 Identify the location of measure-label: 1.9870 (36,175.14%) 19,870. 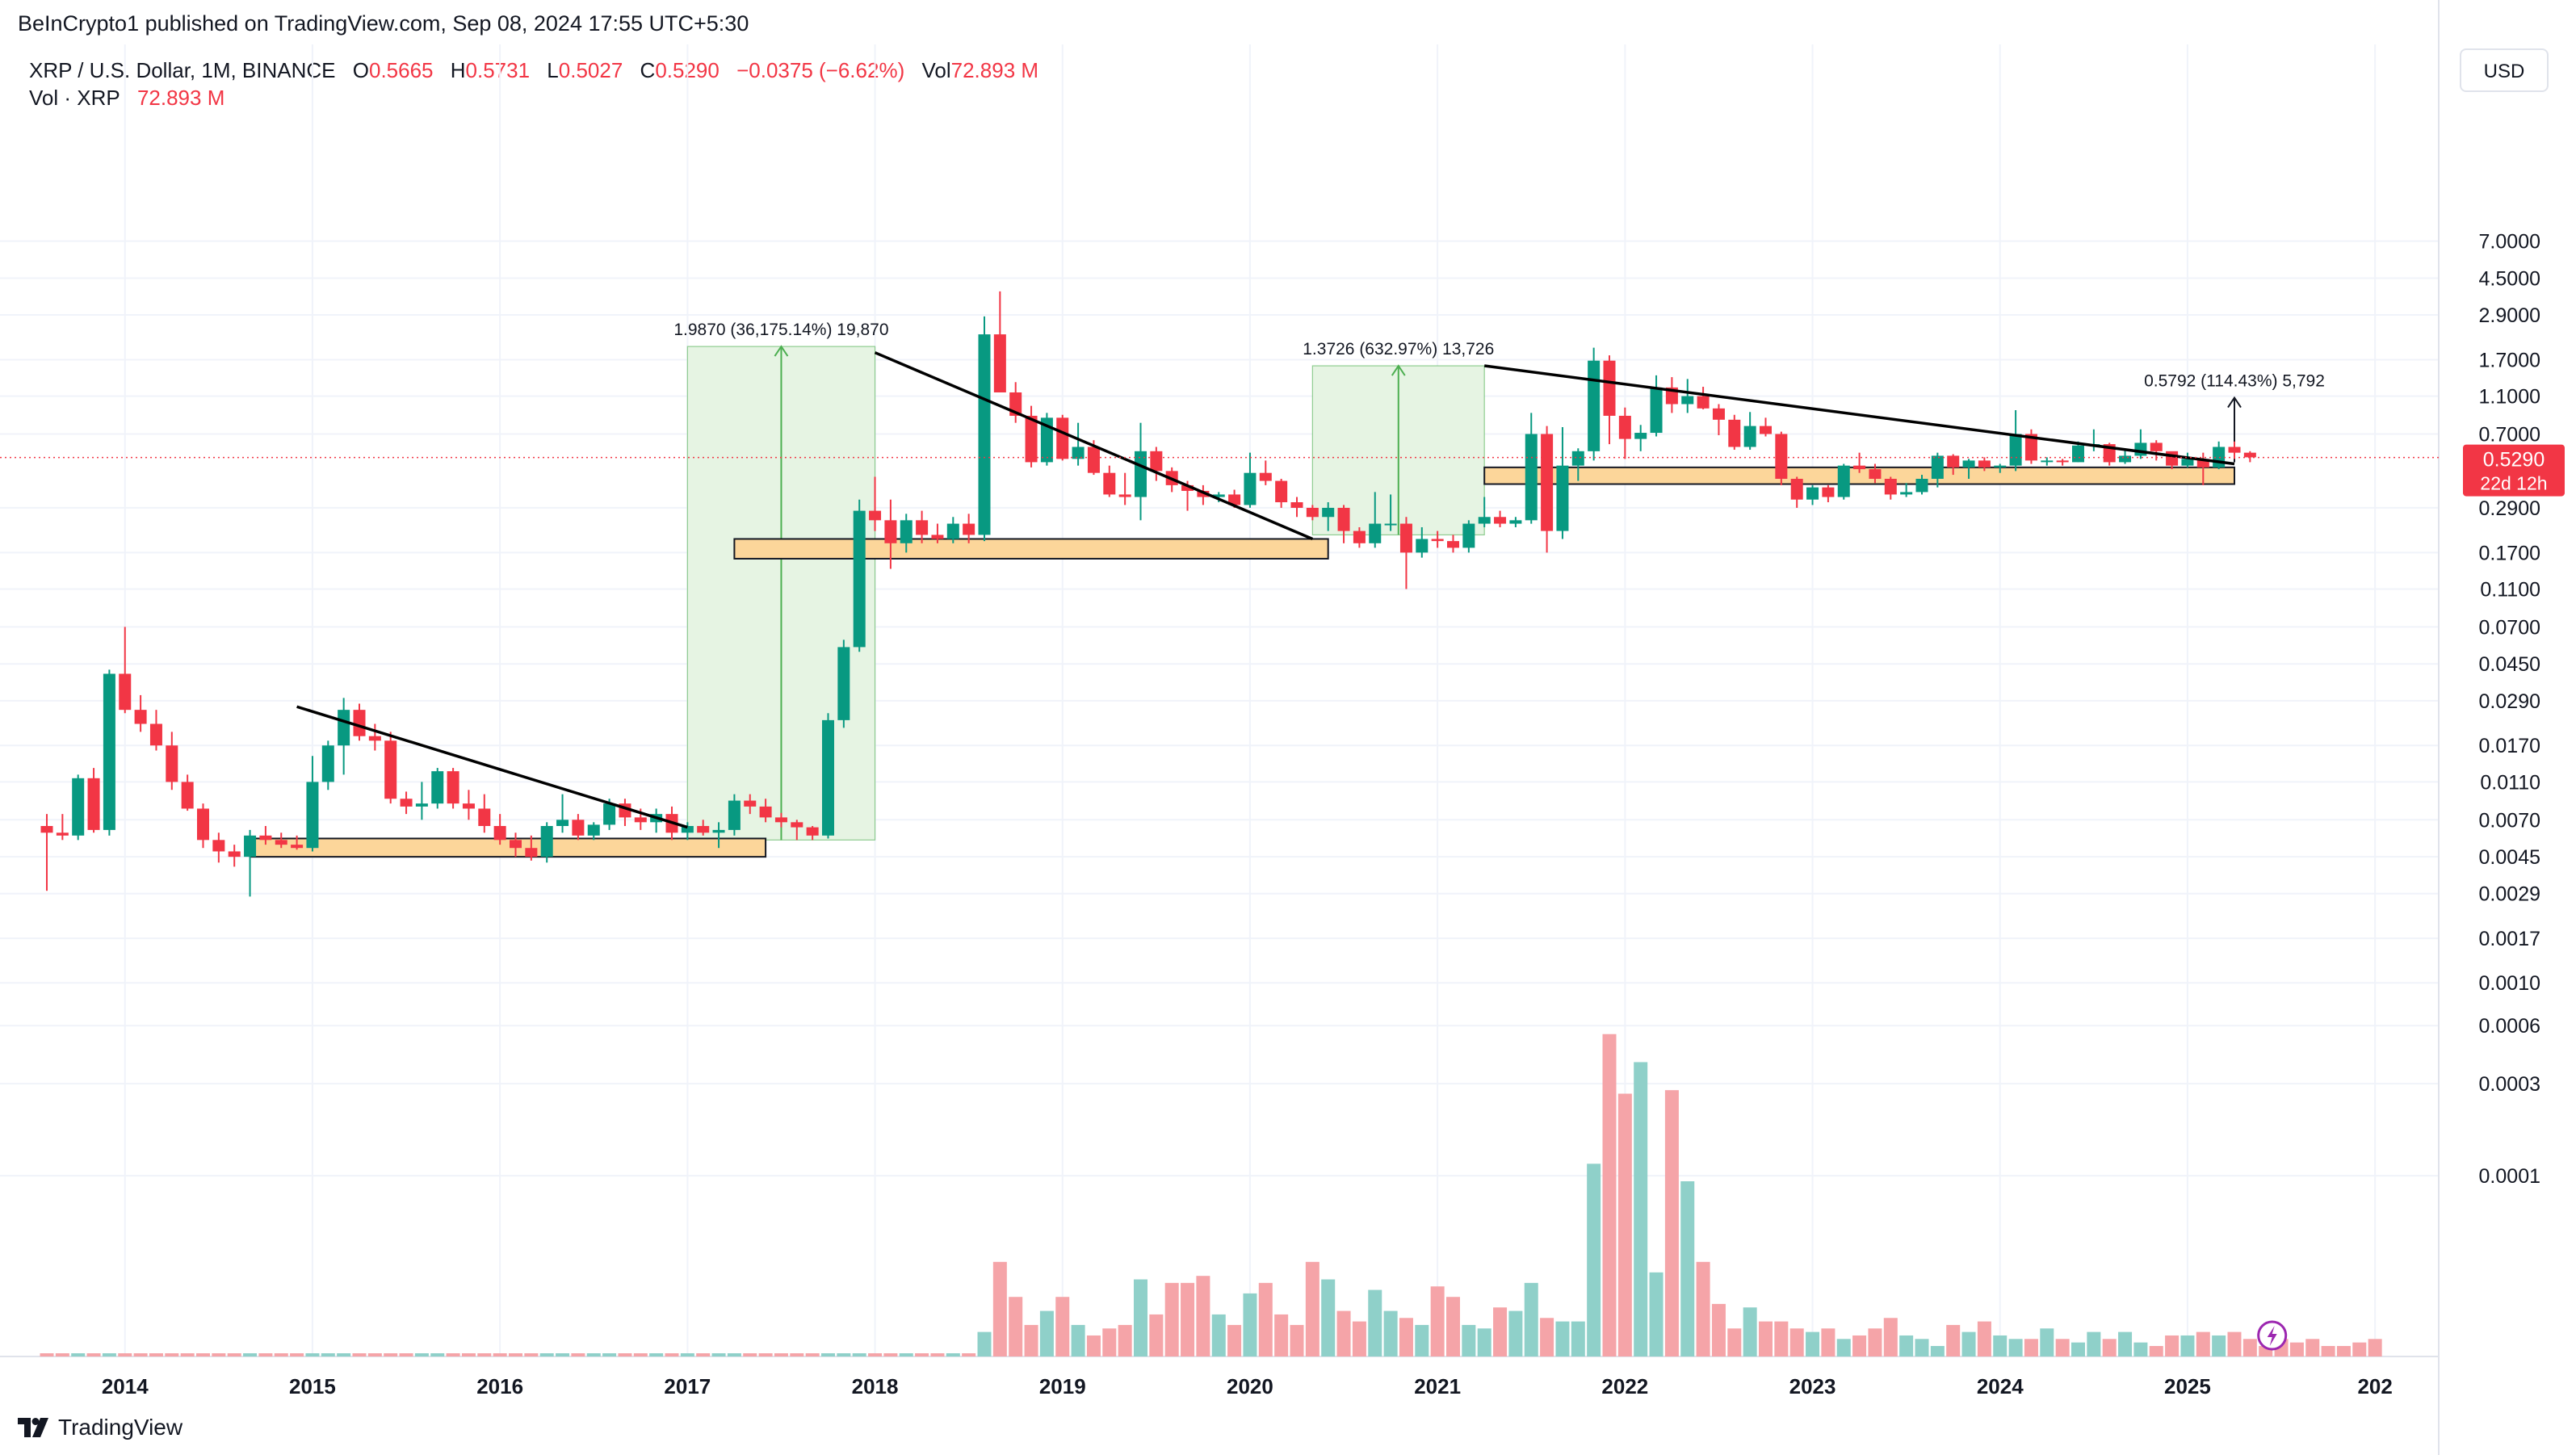
(780, 330).